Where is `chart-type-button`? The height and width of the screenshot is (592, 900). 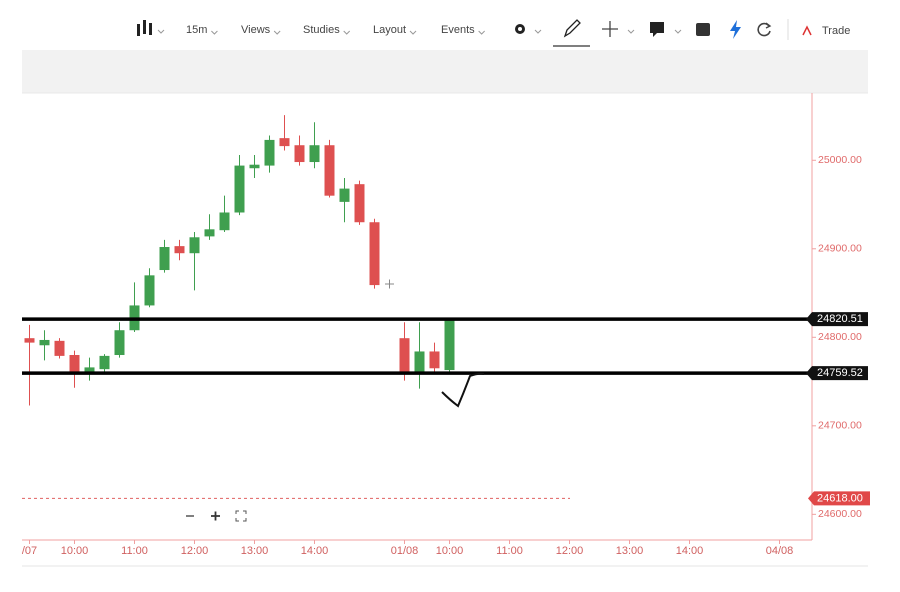 chart-type-button is located at coordinates (151, 28).